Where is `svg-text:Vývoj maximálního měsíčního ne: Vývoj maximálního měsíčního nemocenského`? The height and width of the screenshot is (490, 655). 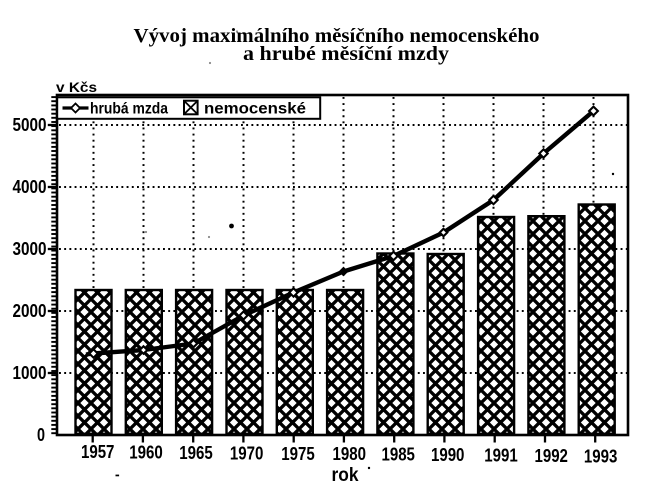 svg-text:Vývoj maximálního měsíčního ne: Vývoj maximálního měsíčního nemocenského is located at coordinates (337, 36).